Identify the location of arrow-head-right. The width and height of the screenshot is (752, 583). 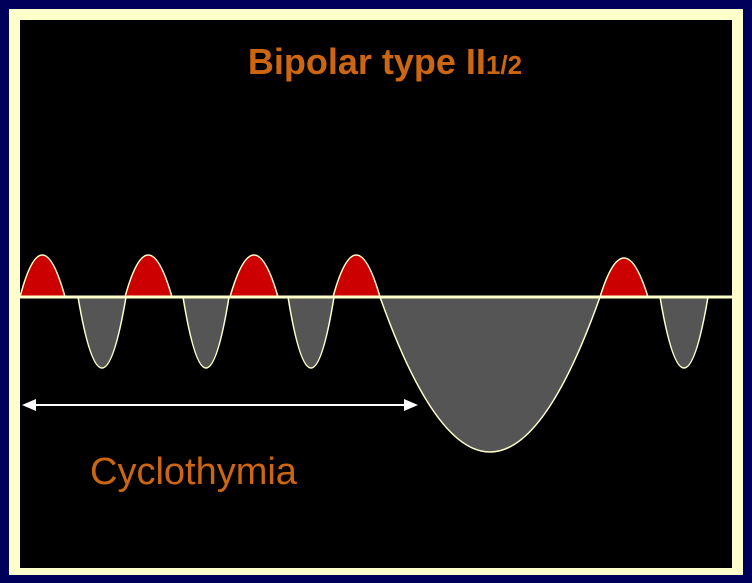
(411, 405).